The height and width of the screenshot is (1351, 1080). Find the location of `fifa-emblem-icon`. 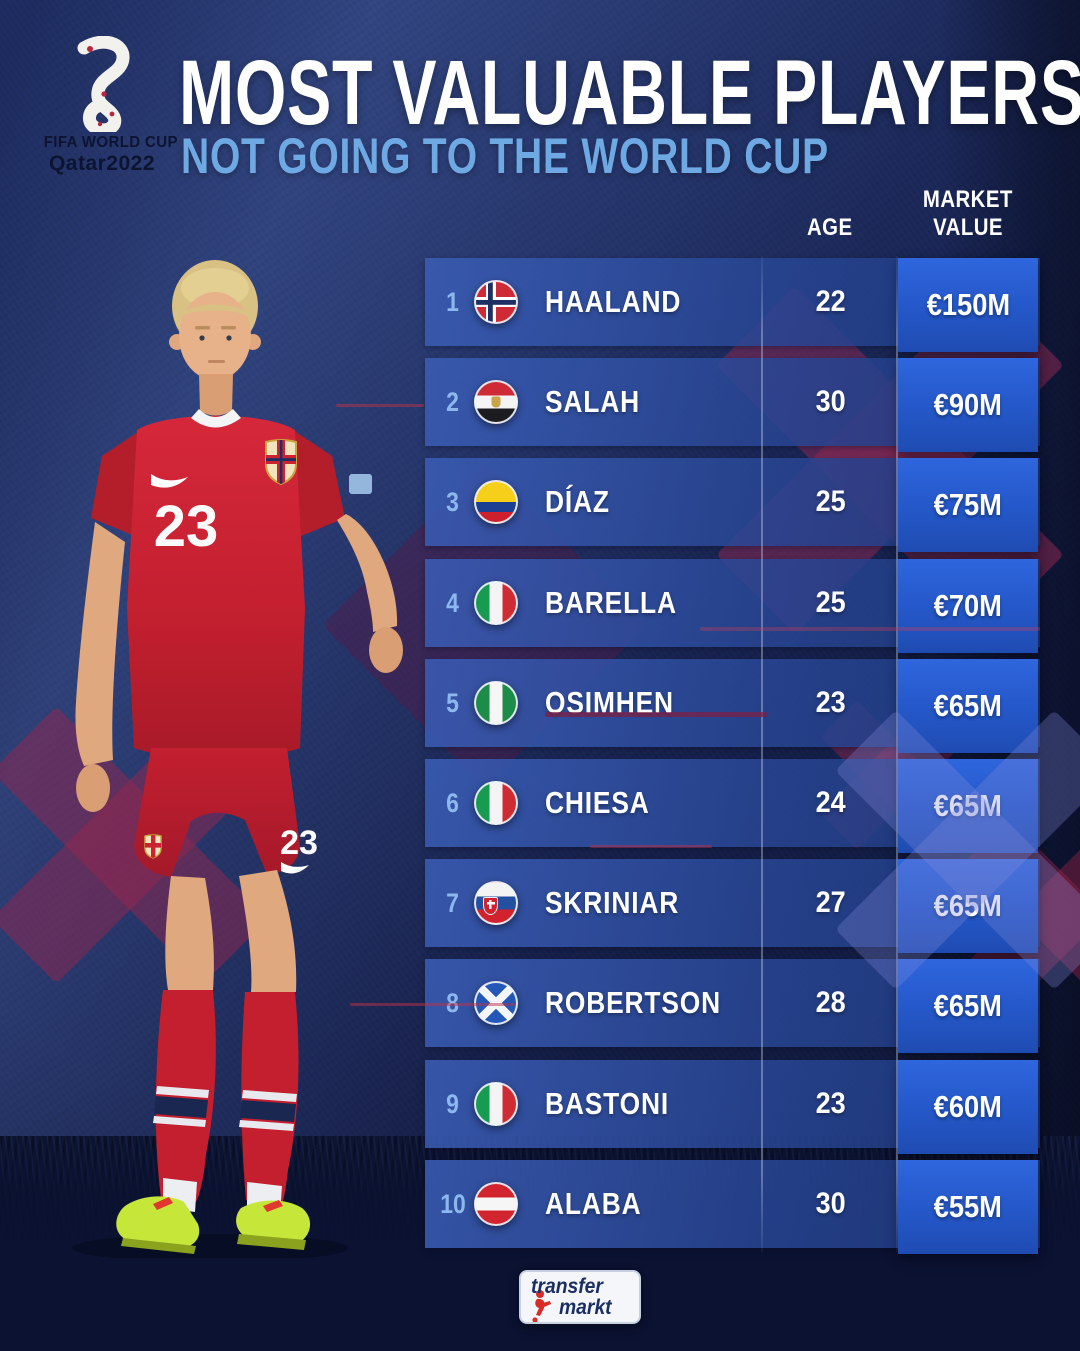

fifa-emblem-icon is located at coordinates (103, 84).